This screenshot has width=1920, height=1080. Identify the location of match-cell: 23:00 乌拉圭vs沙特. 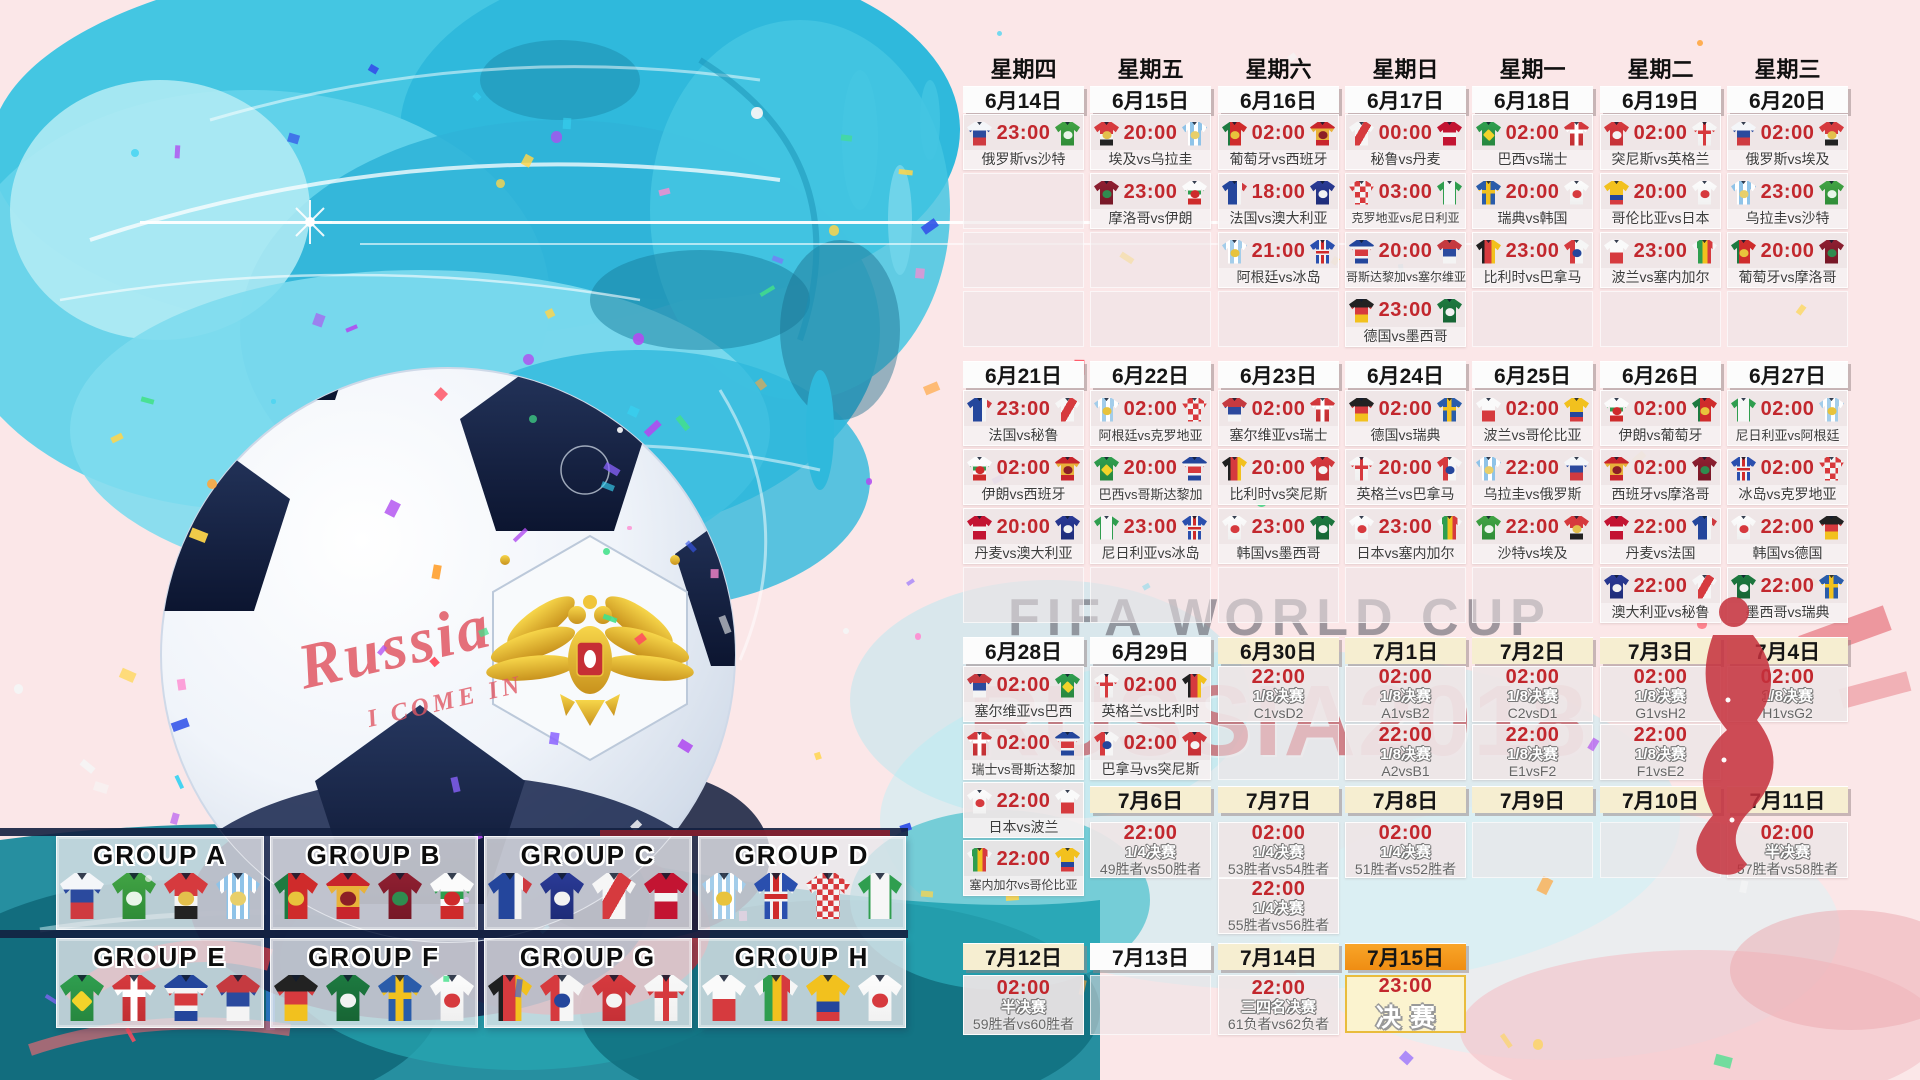
(1787, 201).